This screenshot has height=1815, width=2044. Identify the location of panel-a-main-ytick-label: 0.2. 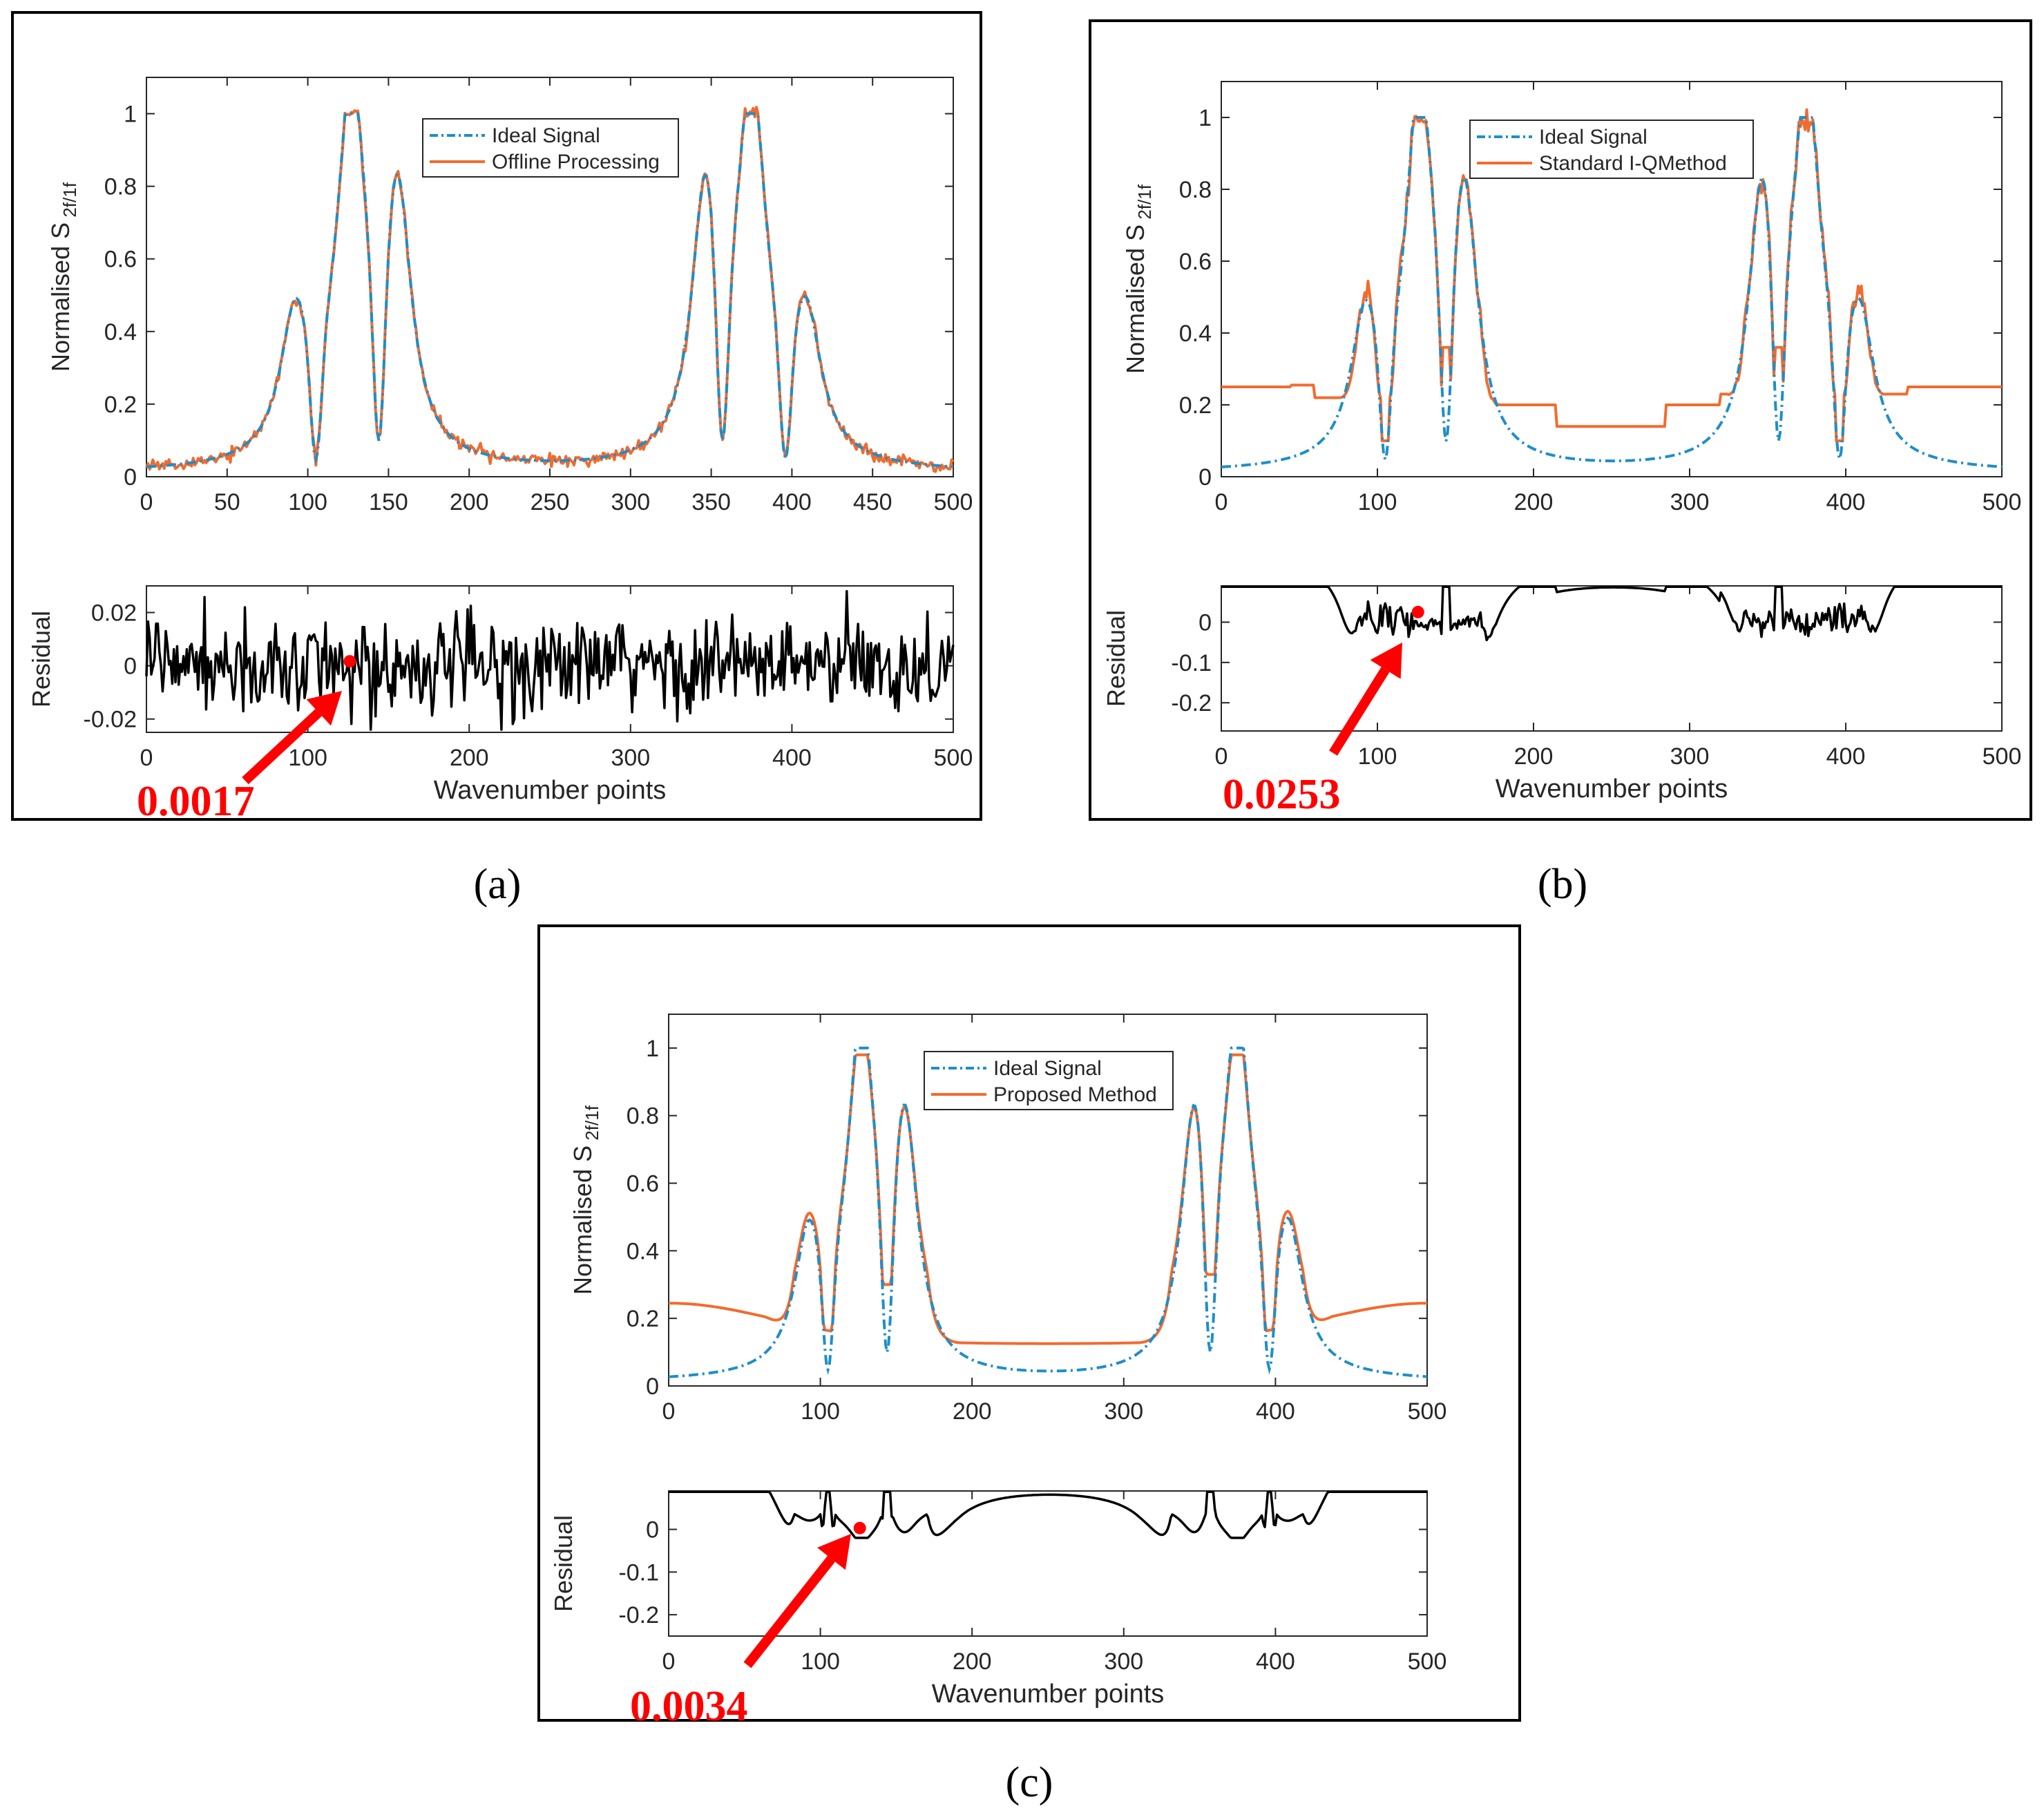
(120, 405).